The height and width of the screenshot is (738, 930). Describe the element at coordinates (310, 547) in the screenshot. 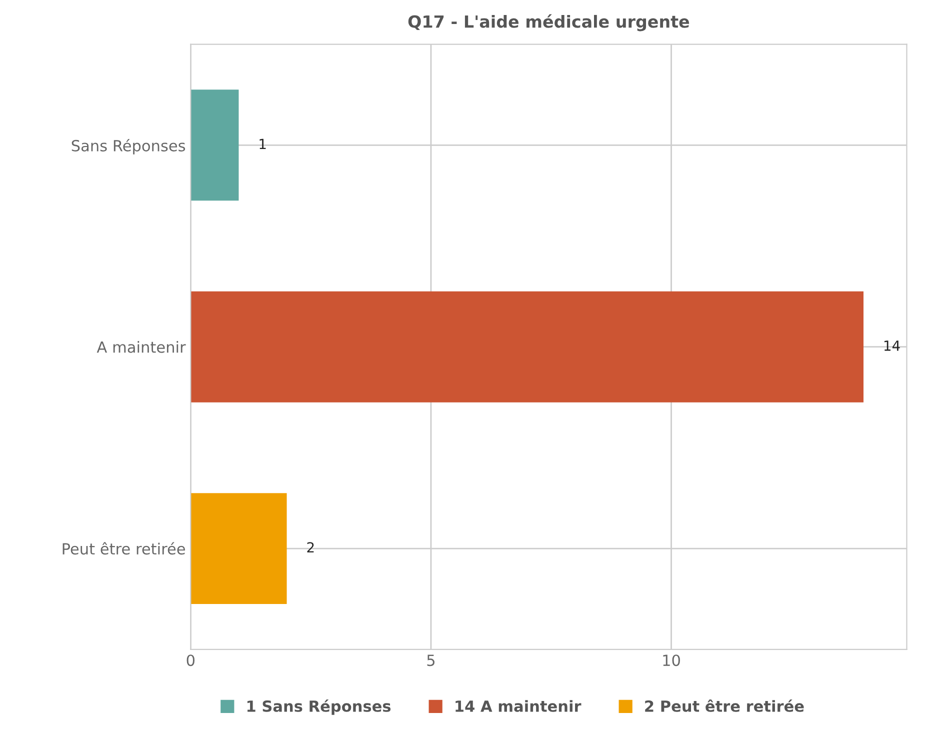

I see `data-label: 2` at that location.